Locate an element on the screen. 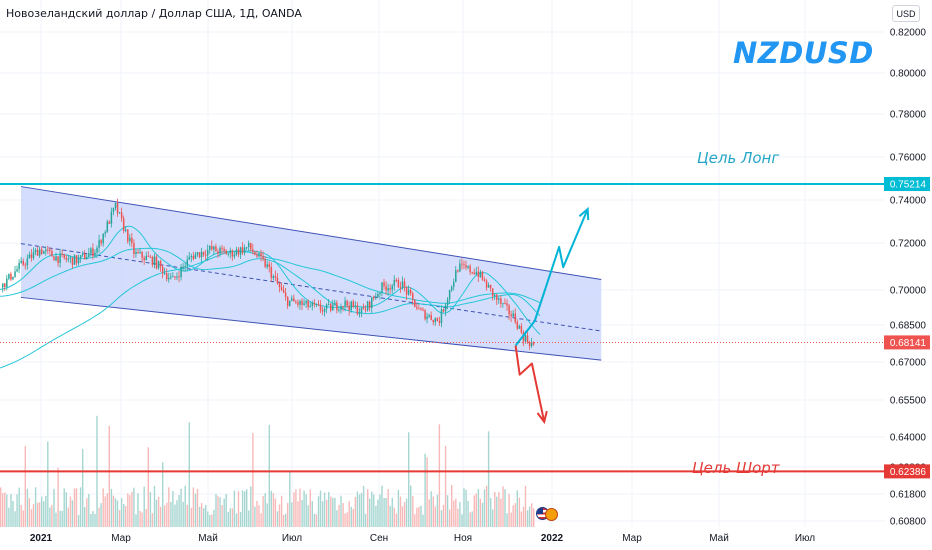 This screenshot has width=932, height=550. price-badge-label: 0.62386 is located at coordinates (908, 472).